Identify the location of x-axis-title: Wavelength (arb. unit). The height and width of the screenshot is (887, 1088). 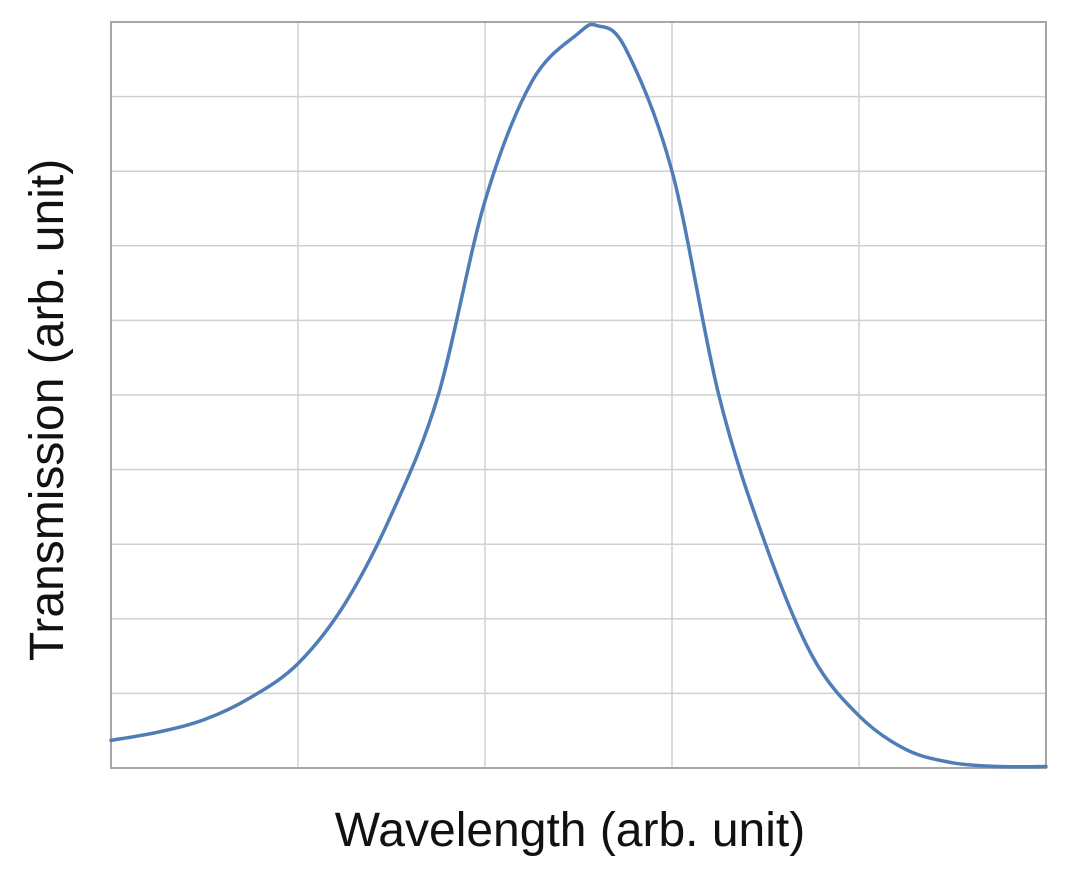
(570, 830).